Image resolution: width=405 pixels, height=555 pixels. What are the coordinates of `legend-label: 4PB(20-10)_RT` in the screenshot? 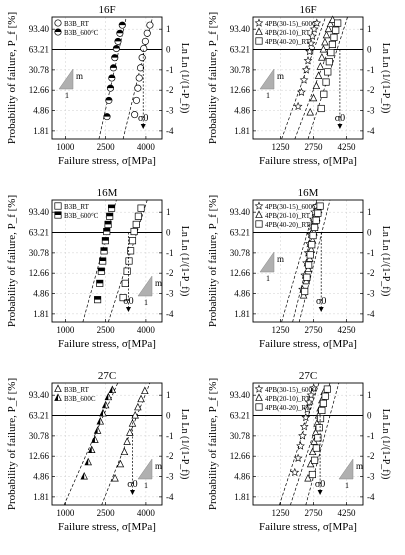 It's located at (288, 216).